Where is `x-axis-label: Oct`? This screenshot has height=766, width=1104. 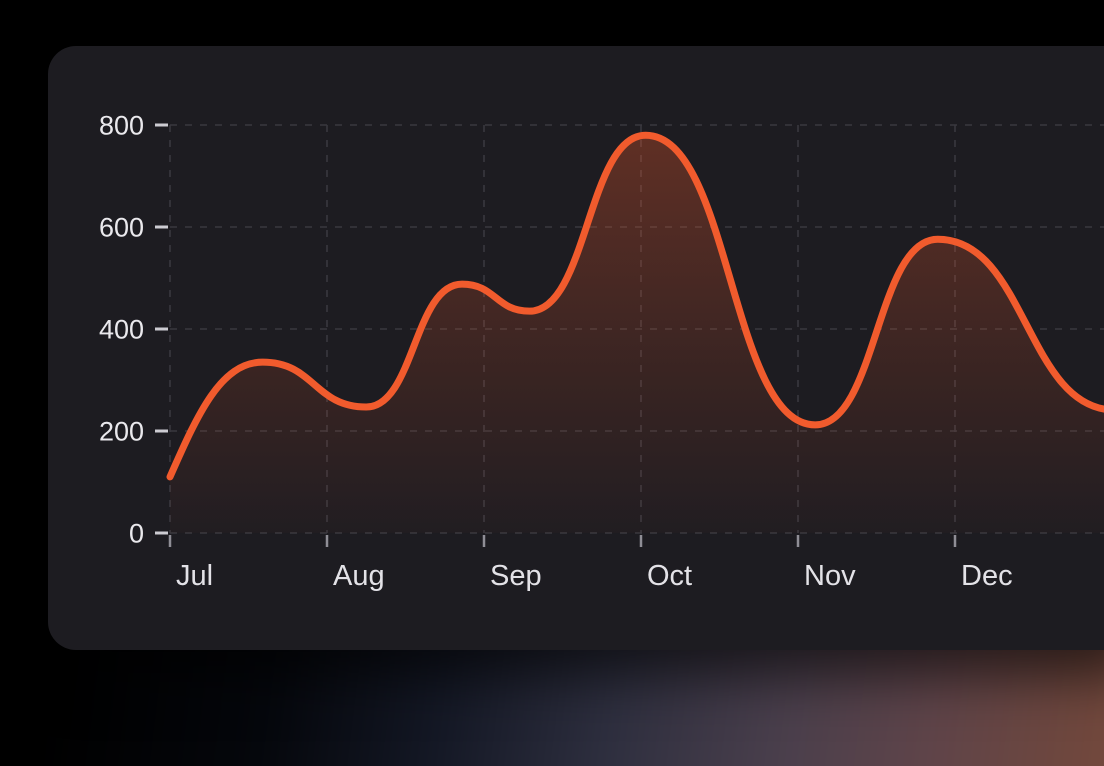
x-axis-label: Oct is located at coordinates (669, 576).